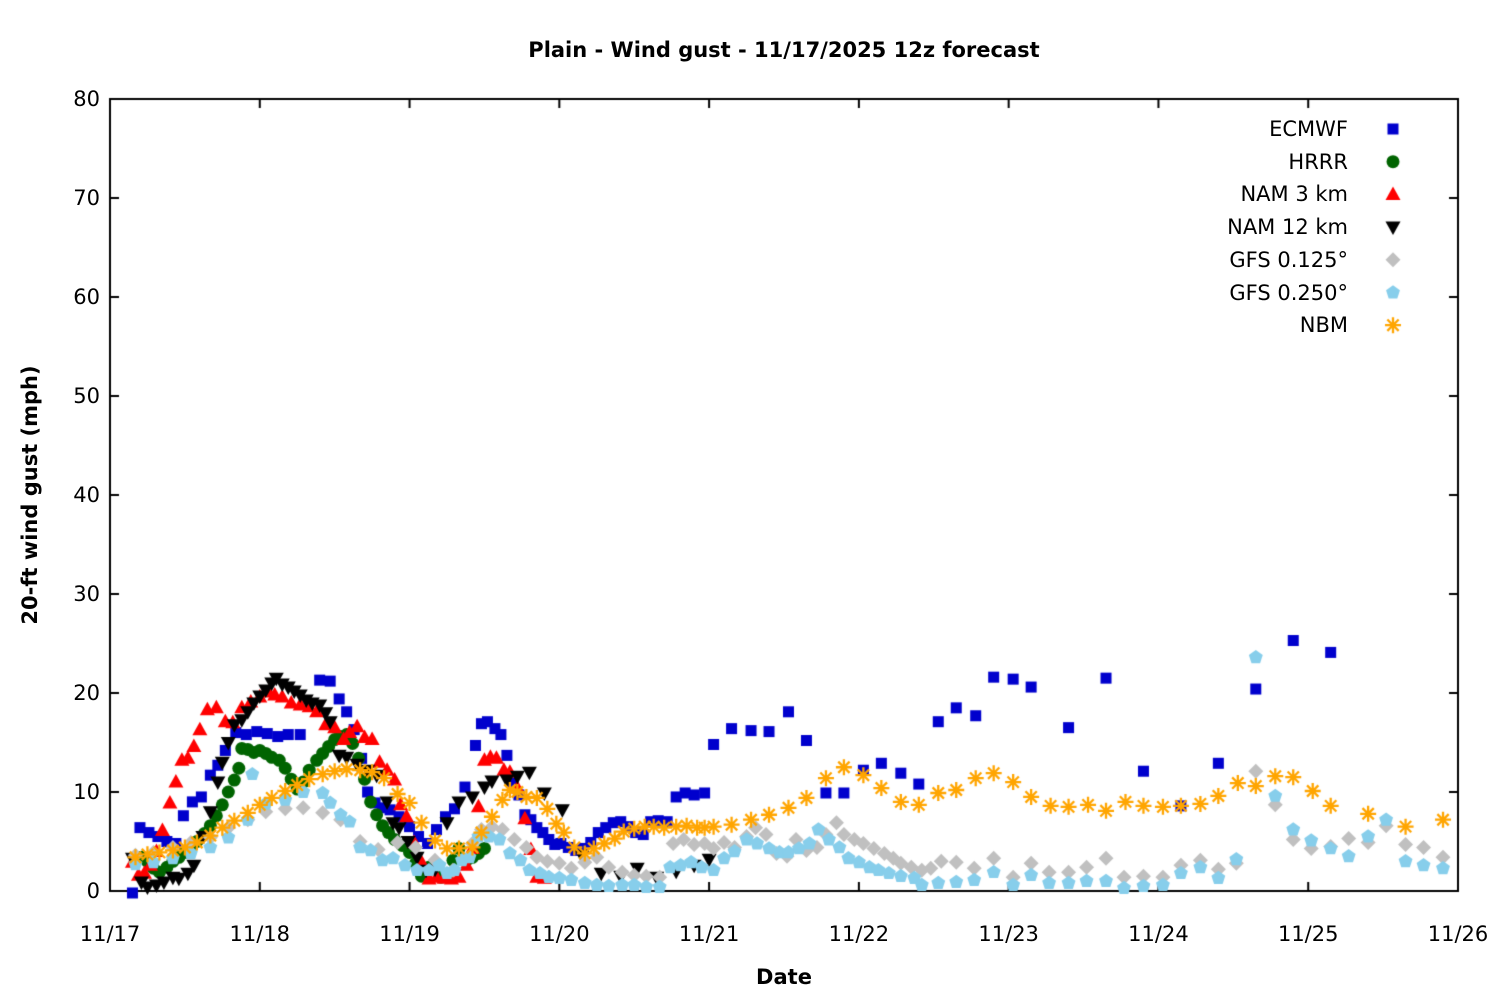  Describe the element at coordinates (559, 934) in the screenshot. I see `x-tick-label: 11/20` at that location.